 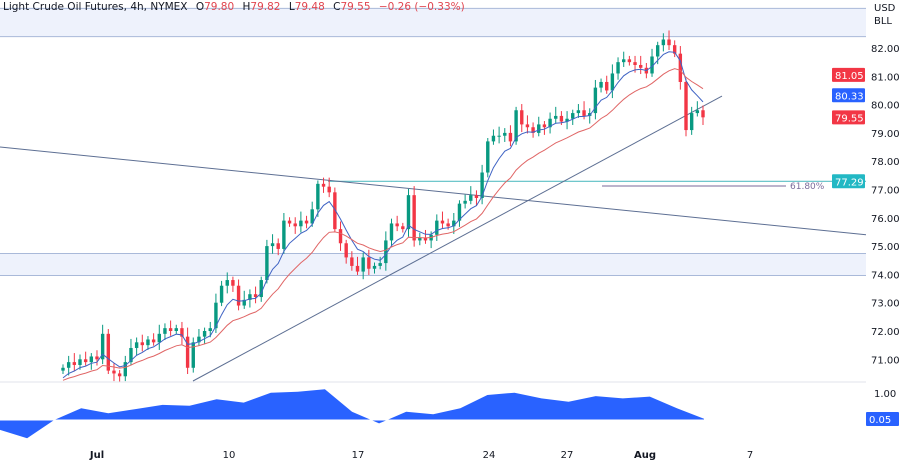 I want to click on ma-slow-price-tag: 81.05, so click(x=849, y=76).